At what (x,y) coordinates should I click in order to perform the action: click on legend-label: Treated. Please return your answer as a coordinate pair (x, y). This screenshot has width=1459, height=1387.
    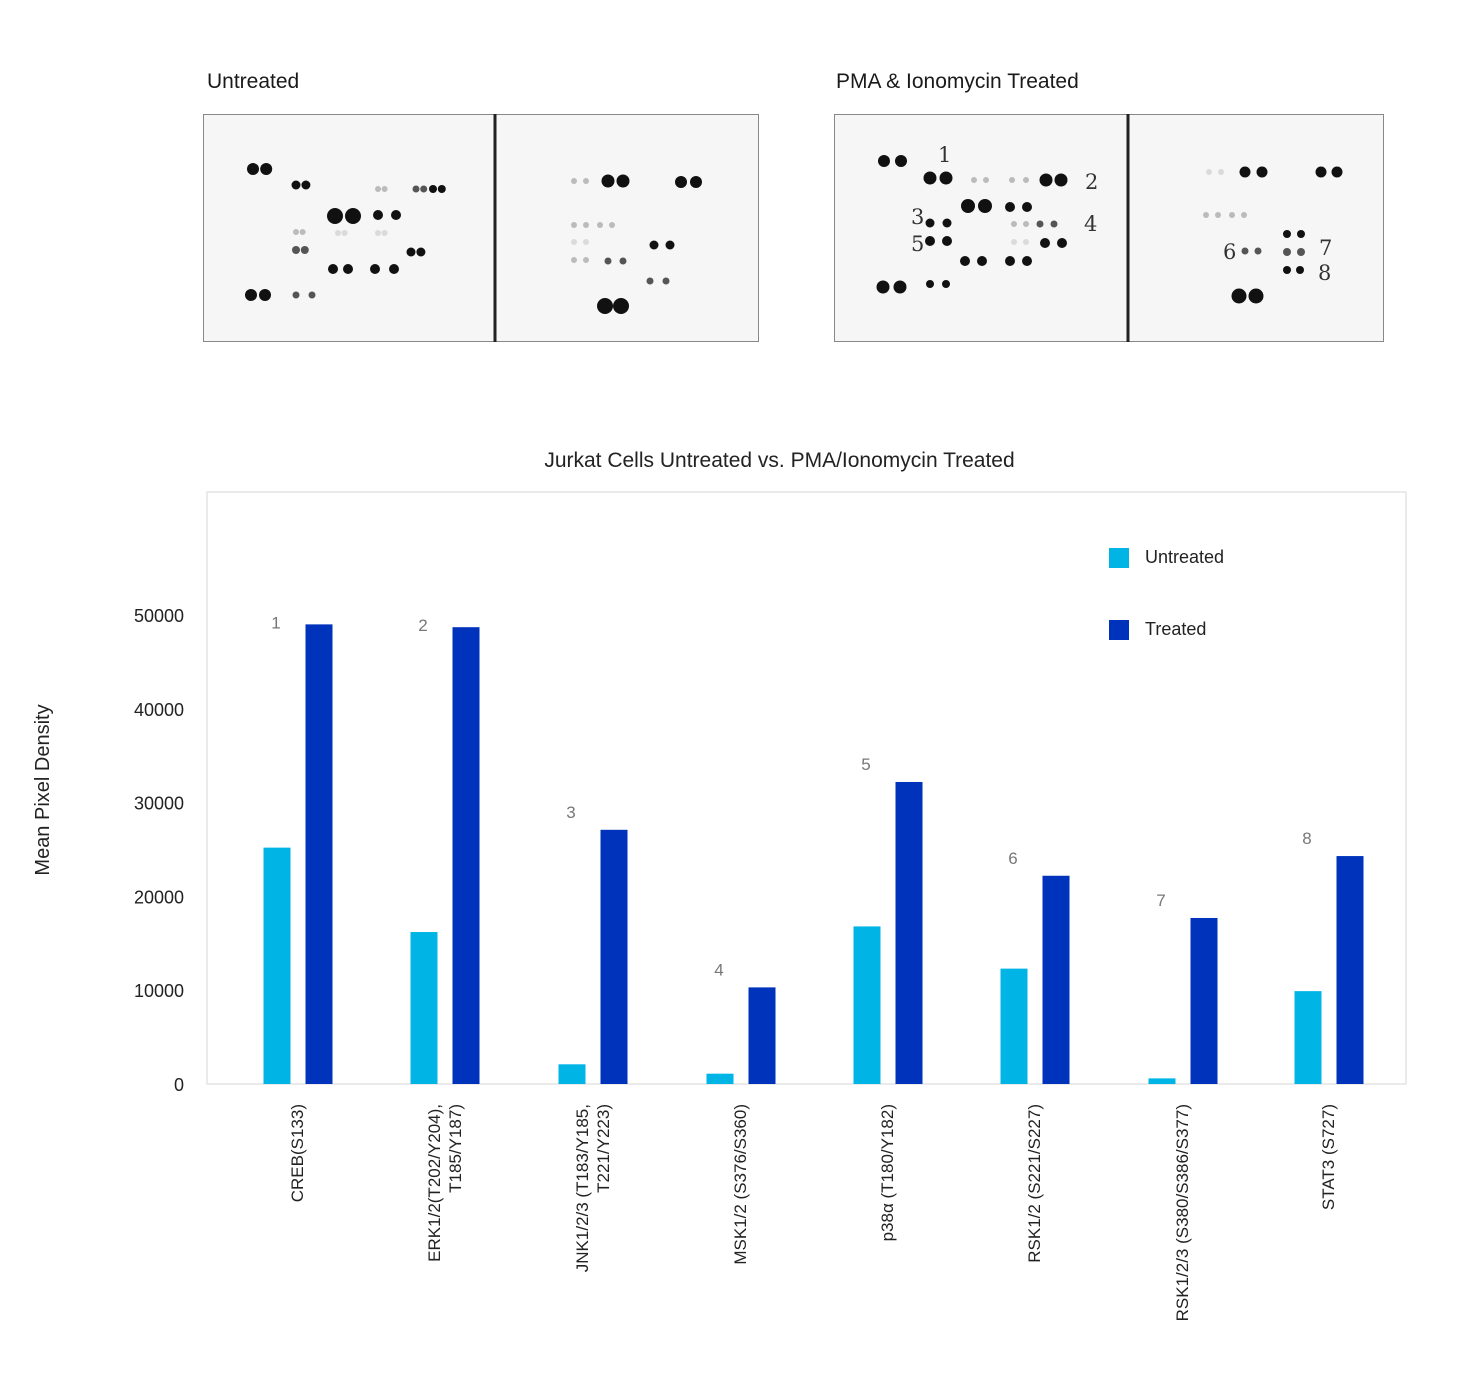
    Looking at the image, I should click on (1175, 629).